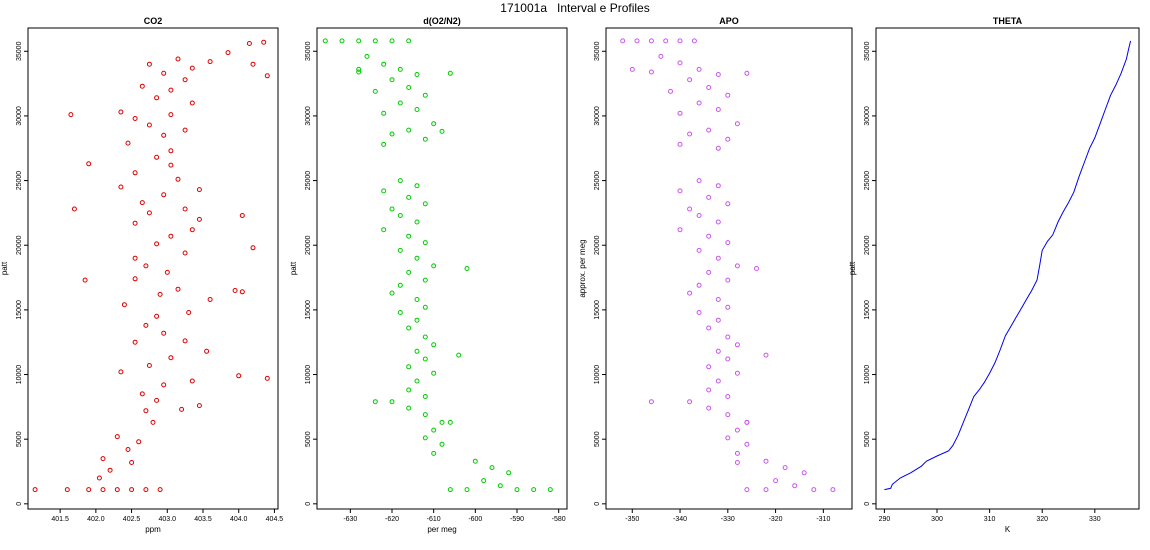 The image size is (1150, 550). I want to click on x-tick-label: 404.0, so click(239, 519).